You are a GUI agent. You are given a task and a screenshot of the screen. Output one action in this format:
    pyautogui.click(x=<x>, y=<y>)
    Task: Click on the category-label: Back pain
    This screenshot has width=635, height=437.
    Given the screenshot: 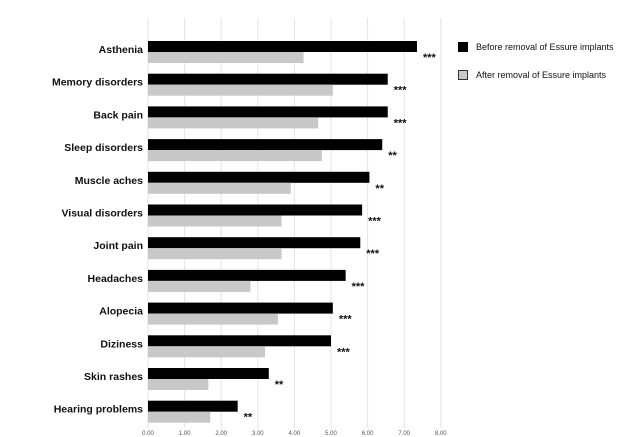 What is the action you would take?
    pyautogui.click(x=118, y=115)
    